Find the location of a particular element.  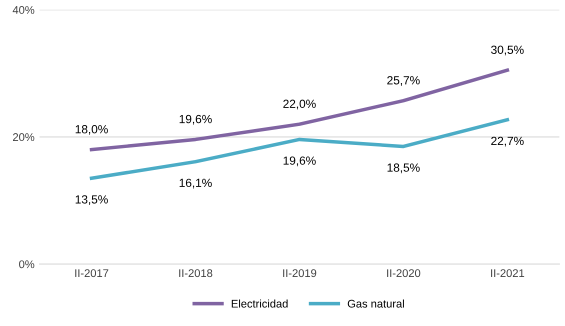

data-label: 25,7% is located at coordinates (403, 81).